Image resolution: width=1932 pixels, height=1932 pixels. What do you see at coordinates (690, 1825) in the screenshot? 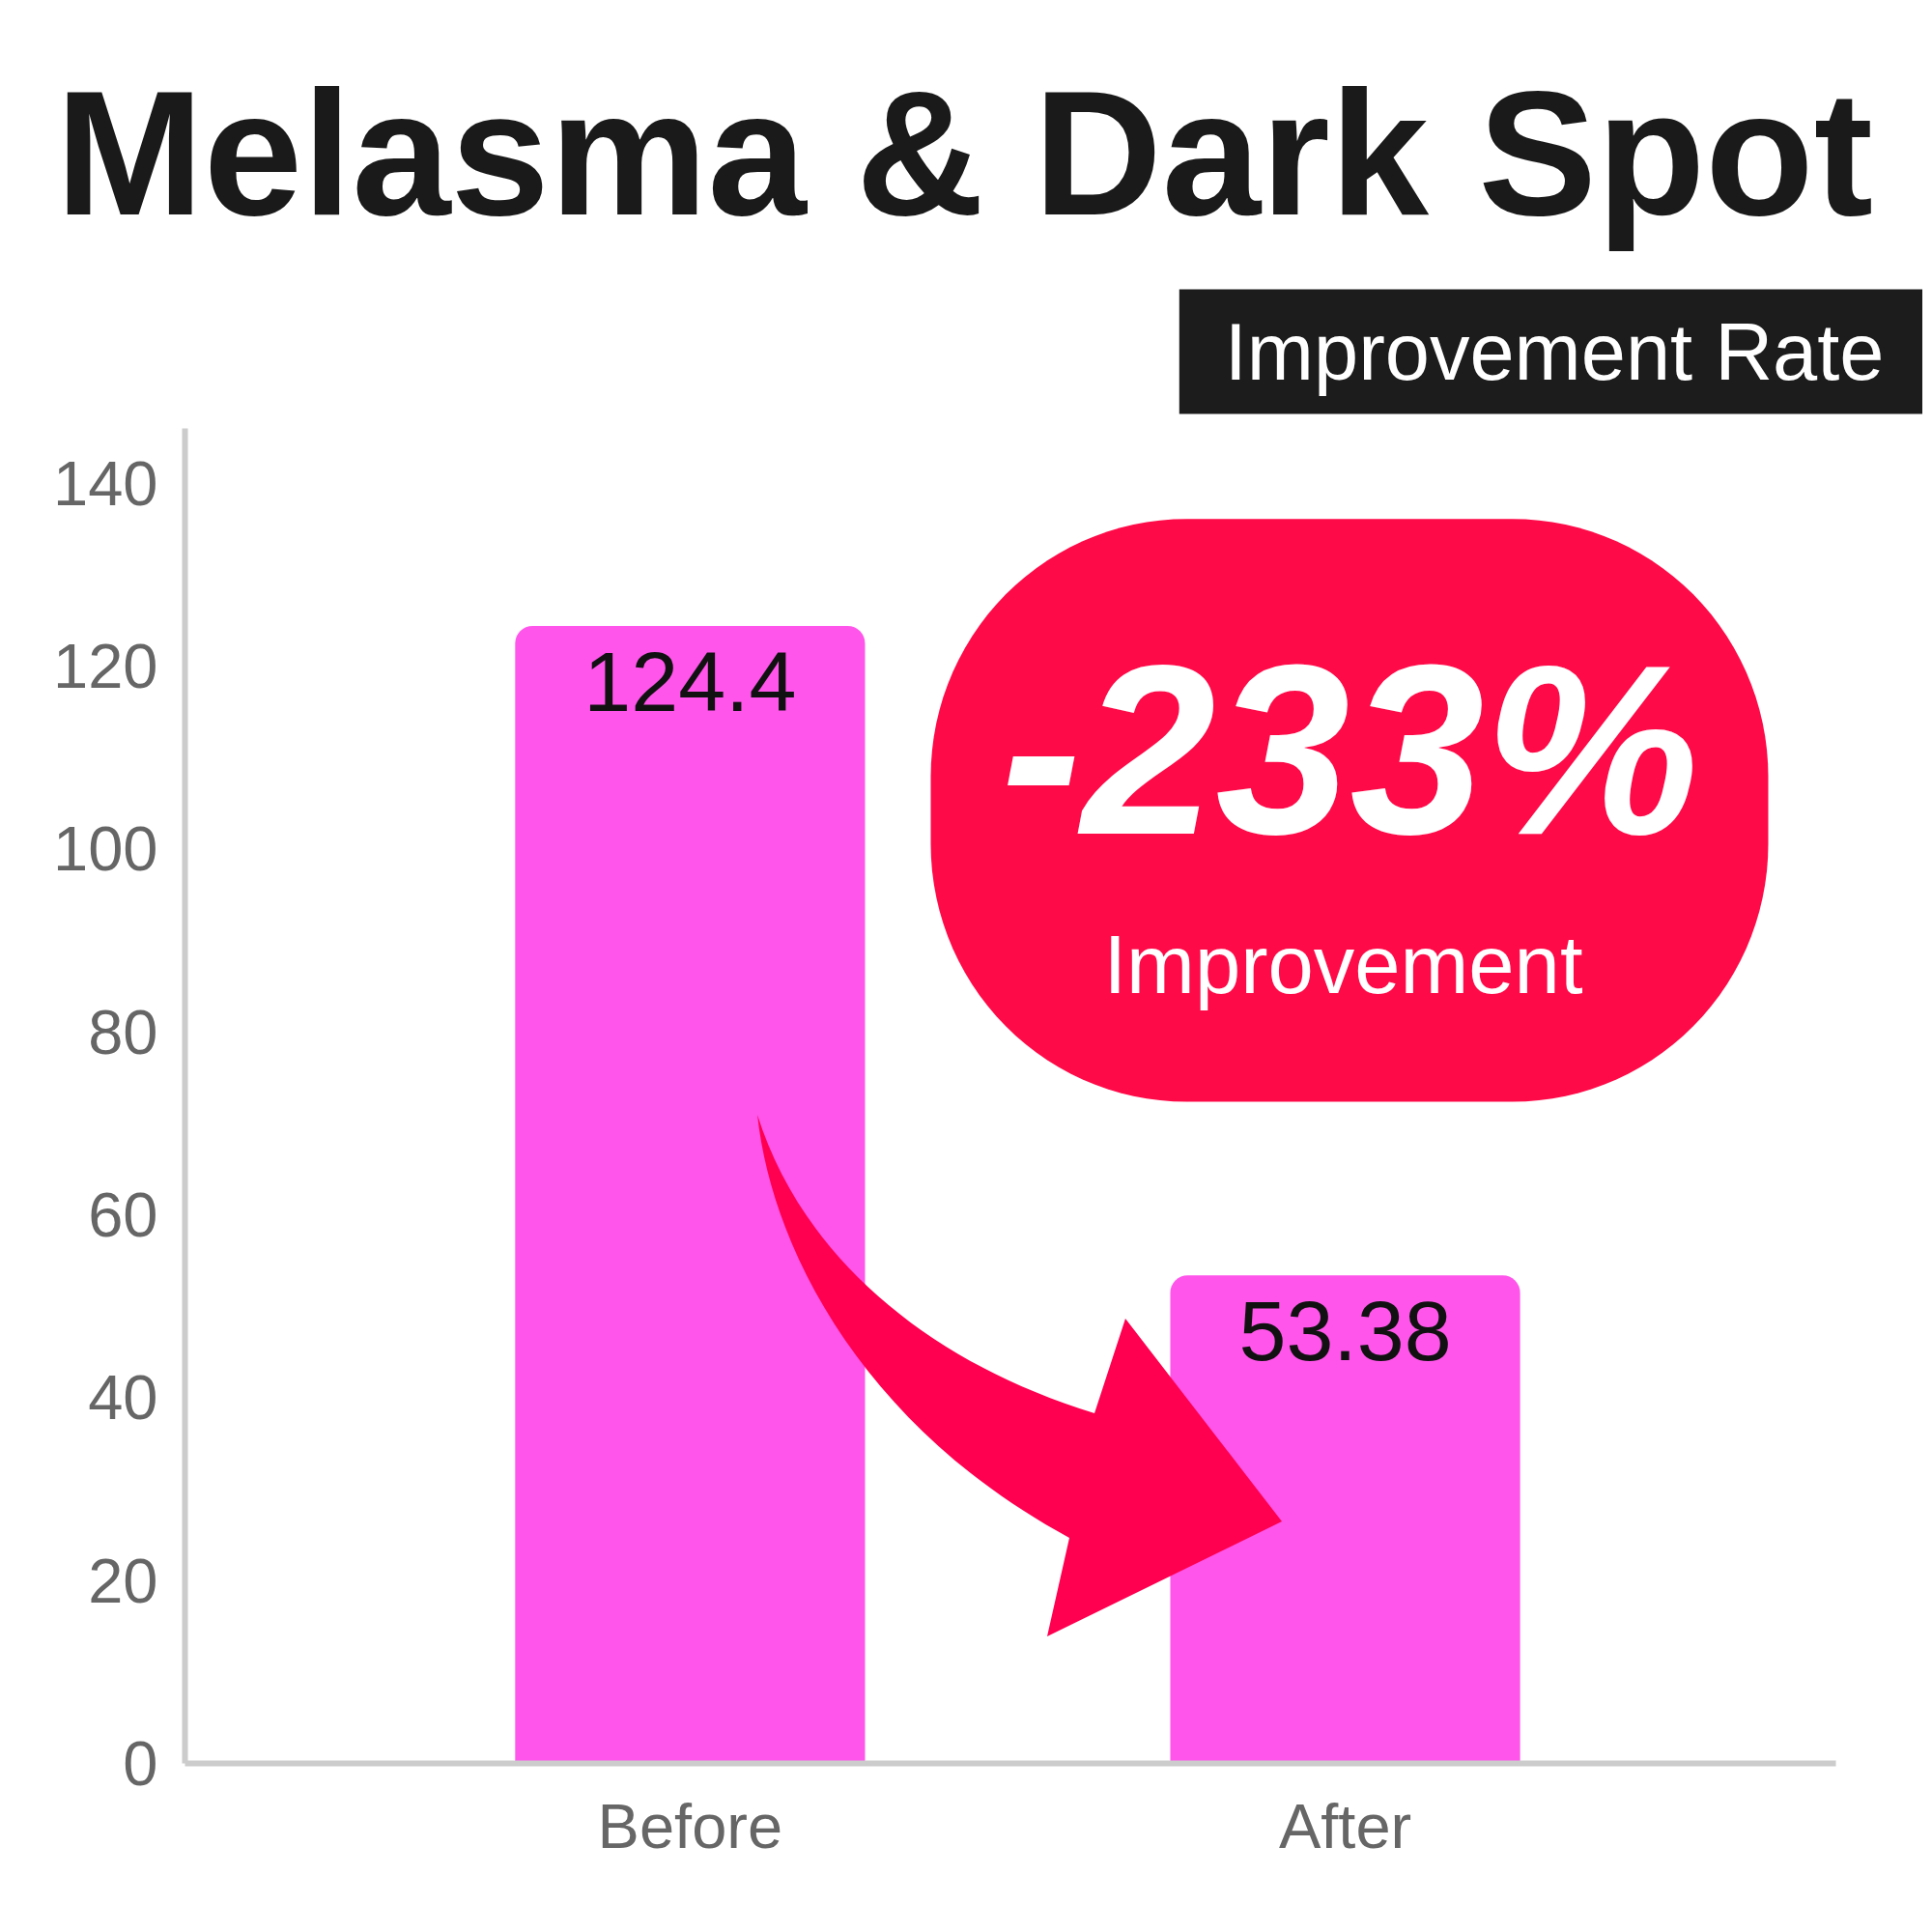
I see `x-tick-label: Before` at bounding box center [690, 1825].